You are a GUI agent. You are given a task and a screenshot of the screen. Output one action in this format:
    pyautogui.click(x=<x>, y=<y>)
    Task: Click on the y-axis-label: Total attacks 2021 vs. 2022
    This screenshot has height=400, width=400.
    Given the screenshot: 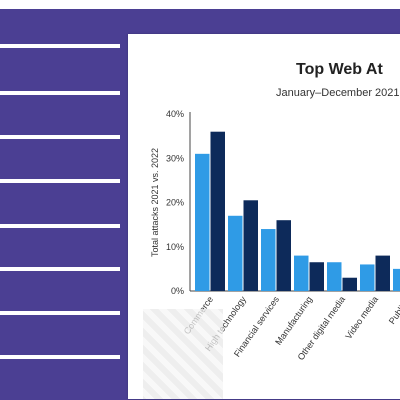 What is the action you would take?
    pyautogui.click(x=155, y=202)
    